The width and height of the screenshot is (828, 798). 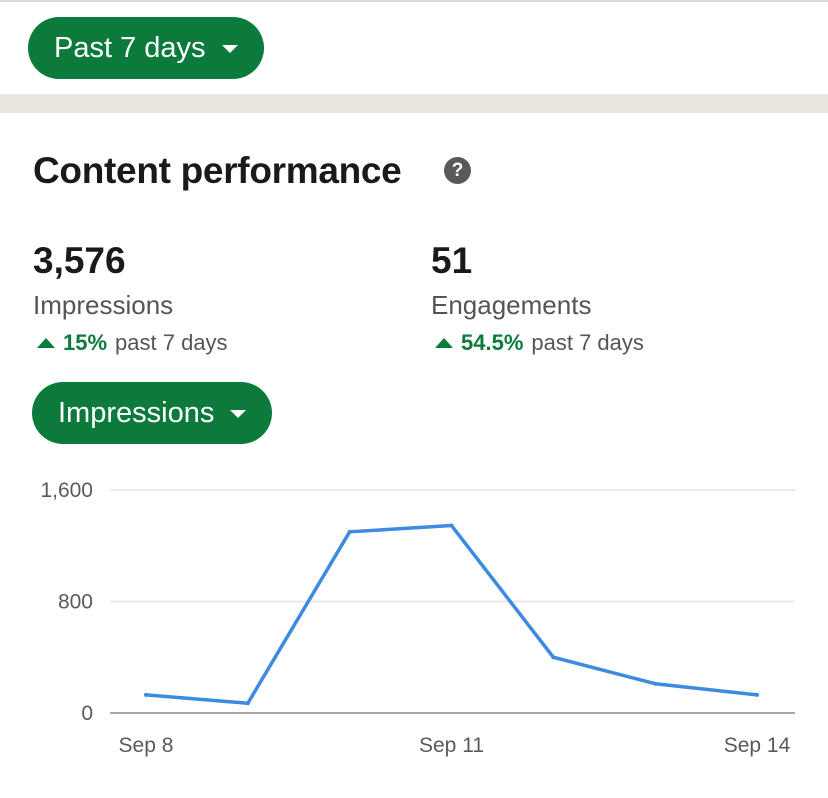 I want to click on date-range-label: Past 7 days, so click(x=130, y=47).